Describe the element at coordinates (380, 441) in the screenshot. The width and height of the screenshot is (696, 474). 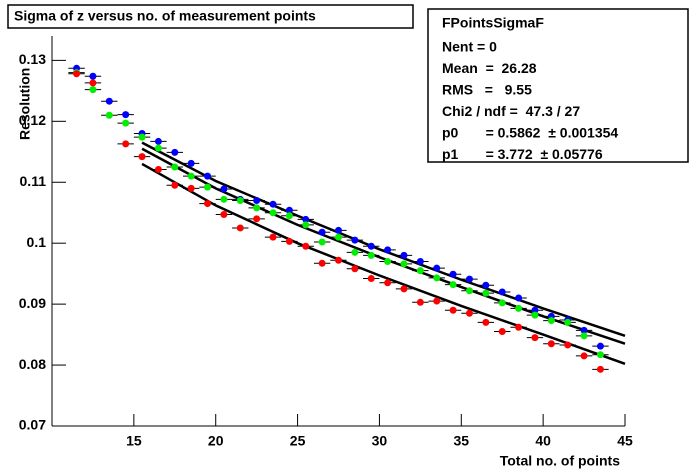
I see `x-tick-label: 30` at that location.